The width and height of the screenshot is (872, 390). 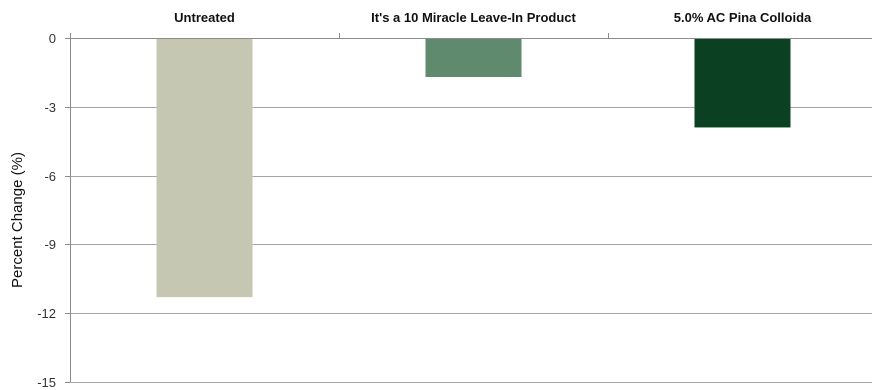 I want to click on y-tick-label: -6, so click(x=50, y=176).